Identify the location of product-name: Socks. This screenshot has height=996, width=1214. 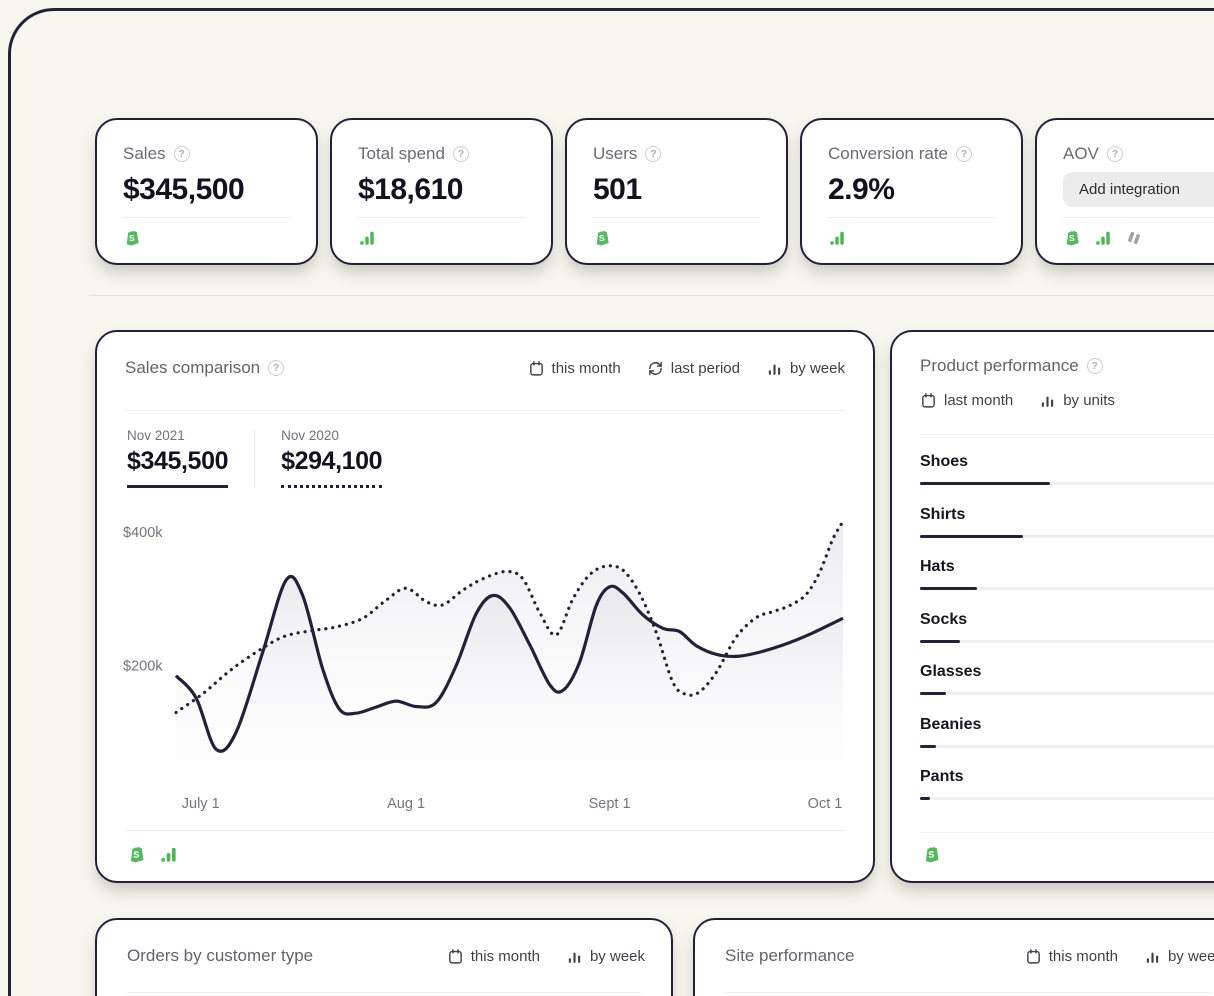
(944, 619).